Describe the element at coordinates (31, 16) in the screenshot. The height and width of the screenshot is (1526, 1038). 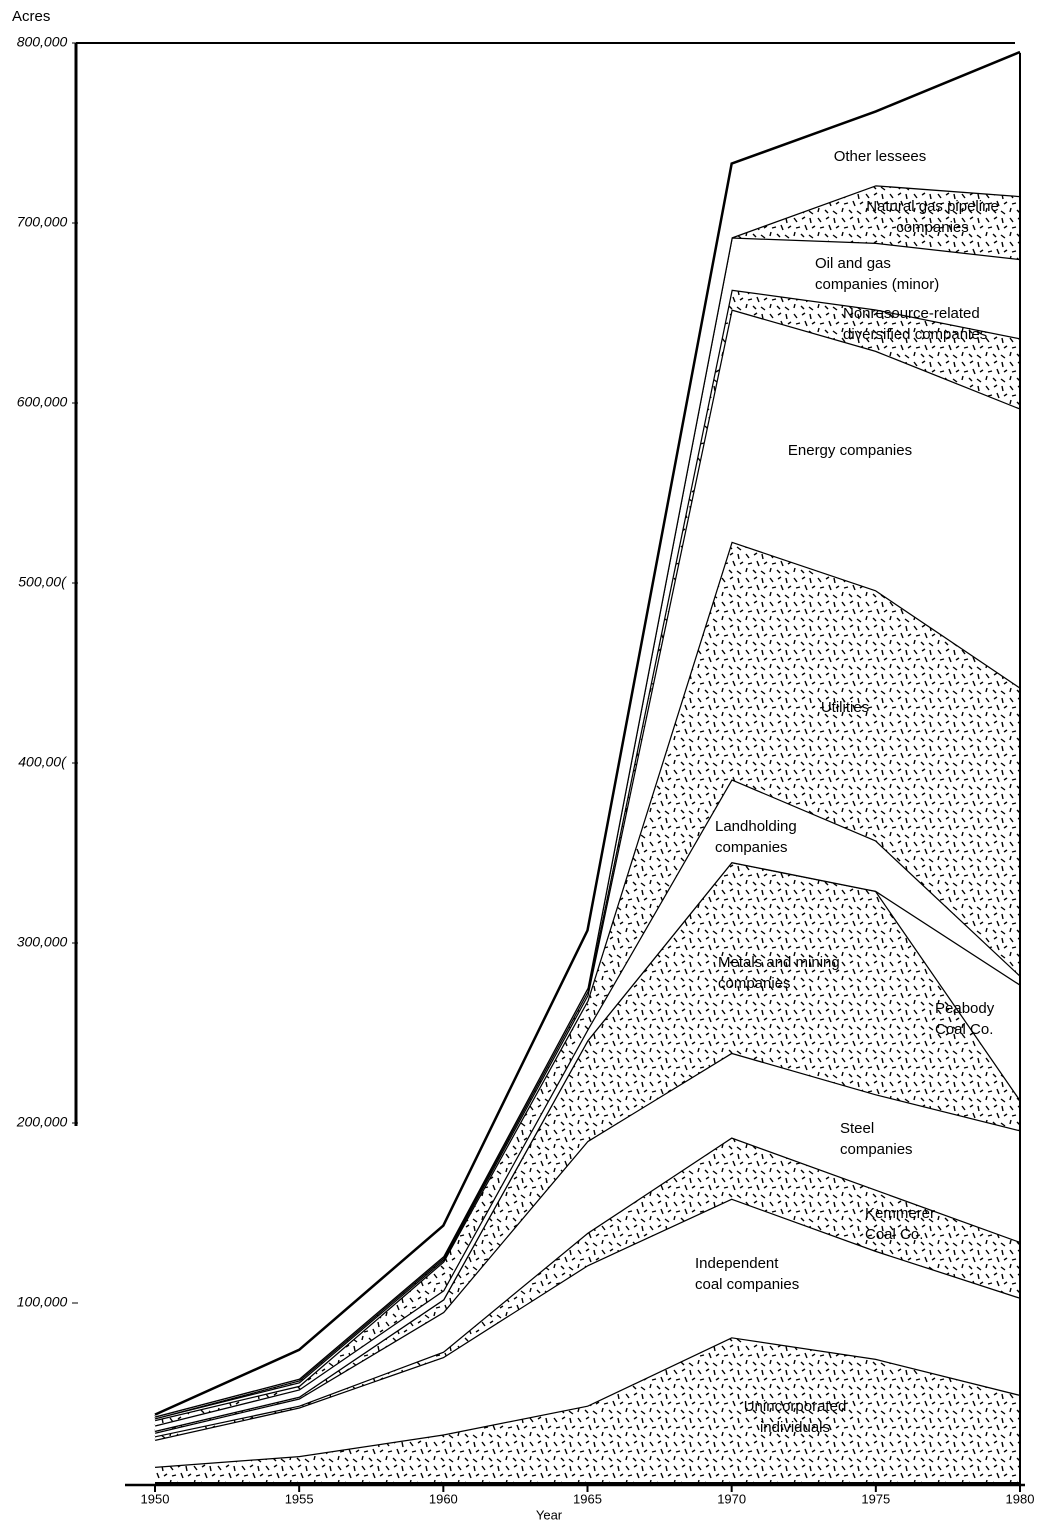
I see `y-axis-label: Acres` at that location.